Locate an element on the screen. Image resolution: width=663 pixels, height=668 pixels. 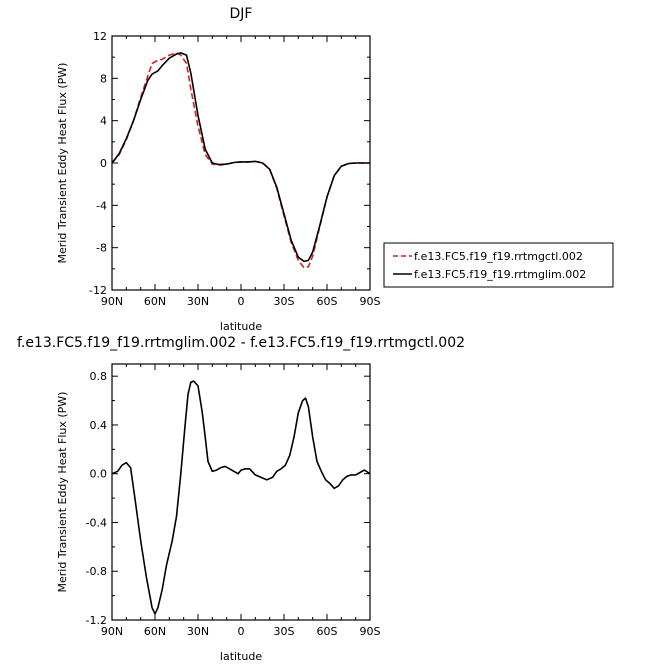
top-y-tick-label: 4 is located at coordinates (103, 121).